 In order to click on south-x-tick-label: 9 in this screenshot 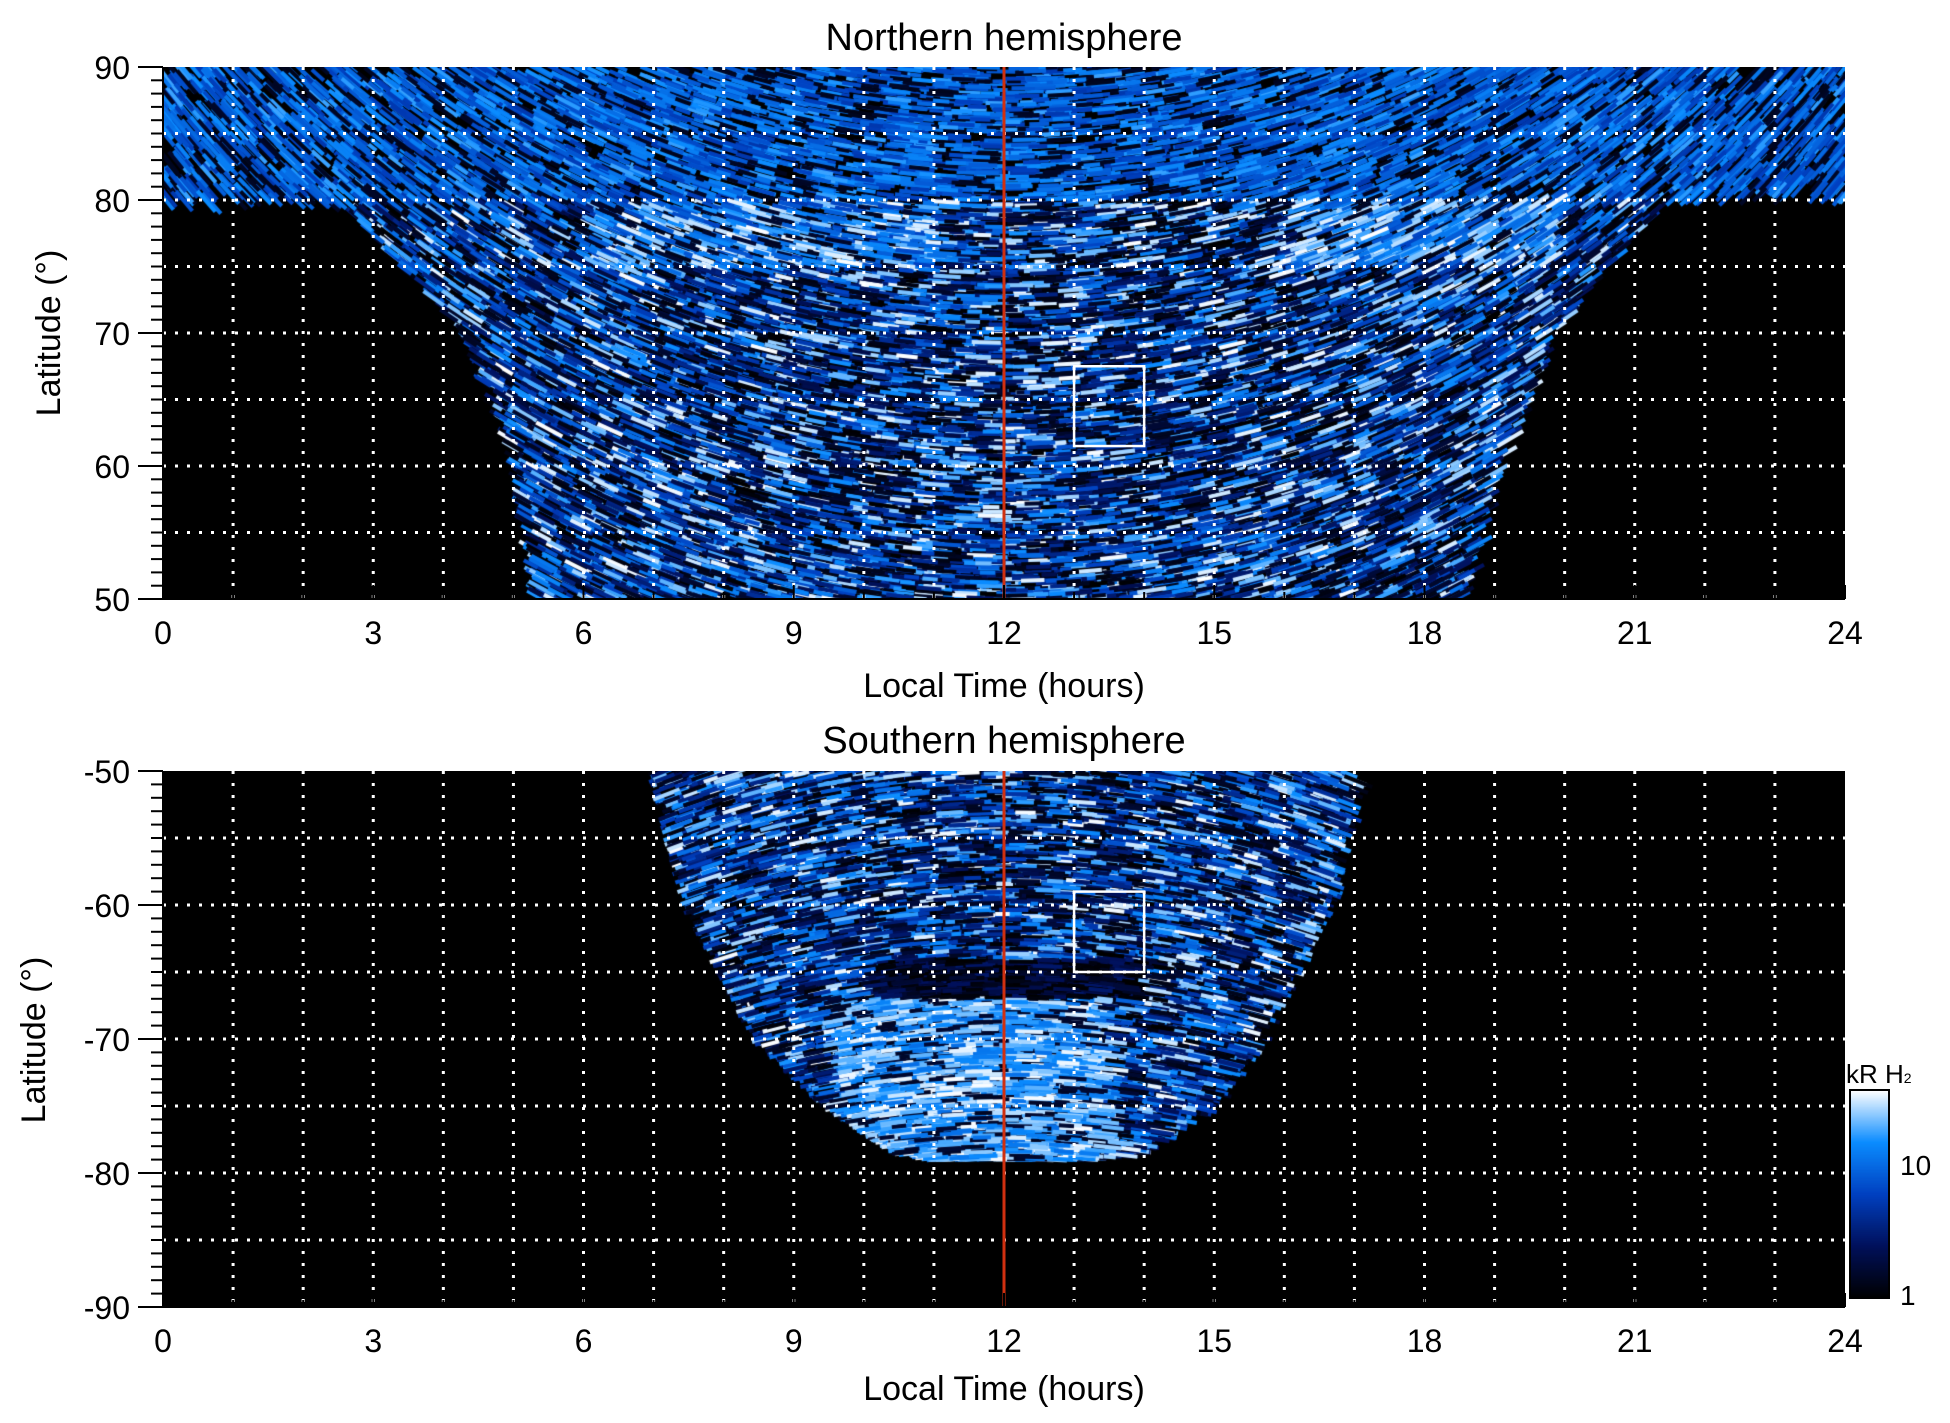, I will do `click(794, 1341)`.